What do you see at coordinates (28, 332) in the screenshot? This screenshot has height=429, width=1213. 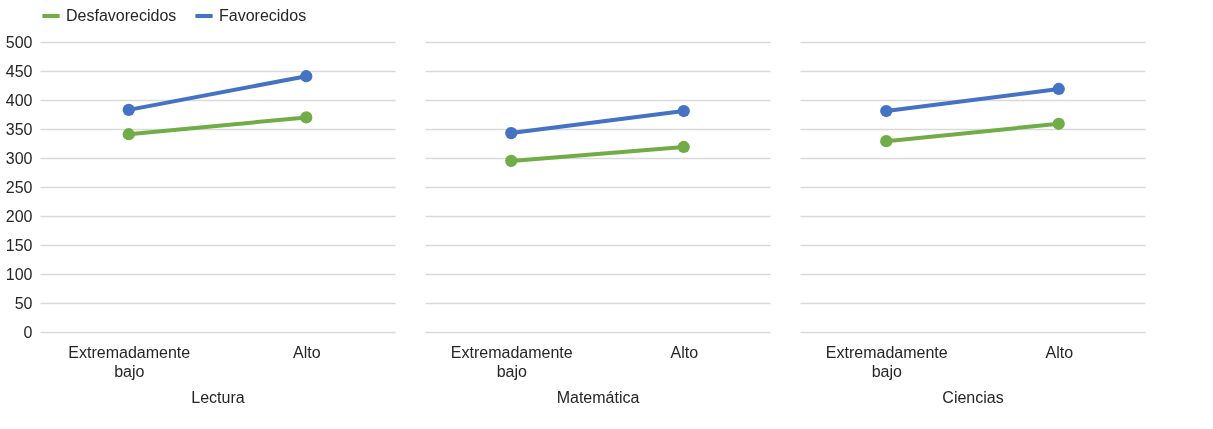 I see `y-tick-label: 0` at bounding box center [28, 332].